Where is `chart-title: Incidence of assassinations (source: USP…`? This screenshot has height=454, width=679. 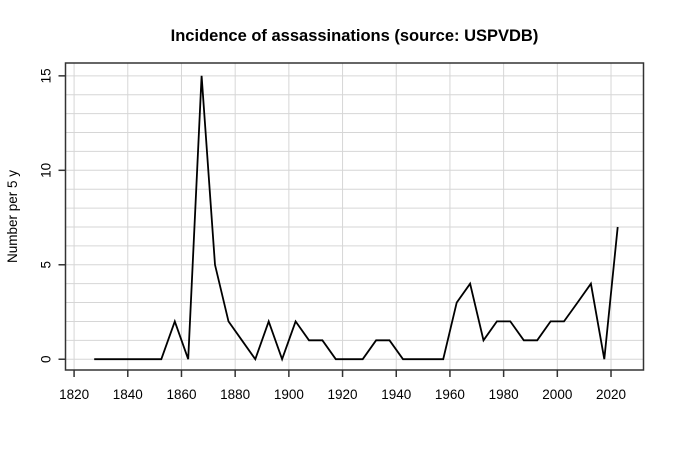
chart-title: Incidence of assassinations (source: USP… is located at coordinates (355, 36).